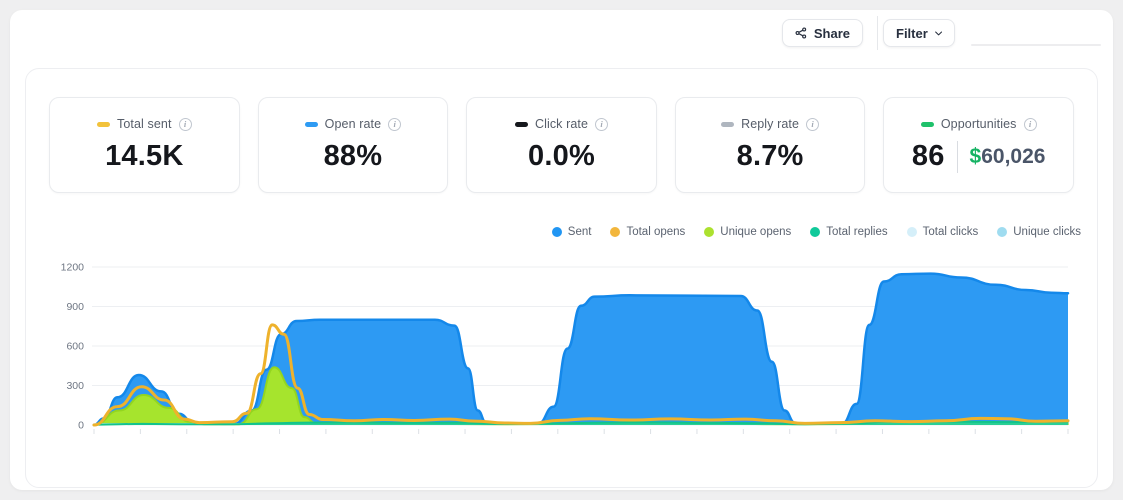 Image resolution: width=1123 pixels, height=500 pixels. Describe the element at coordinates (927, 124) in the screenshot. I see `opportunities-marker` at that location.